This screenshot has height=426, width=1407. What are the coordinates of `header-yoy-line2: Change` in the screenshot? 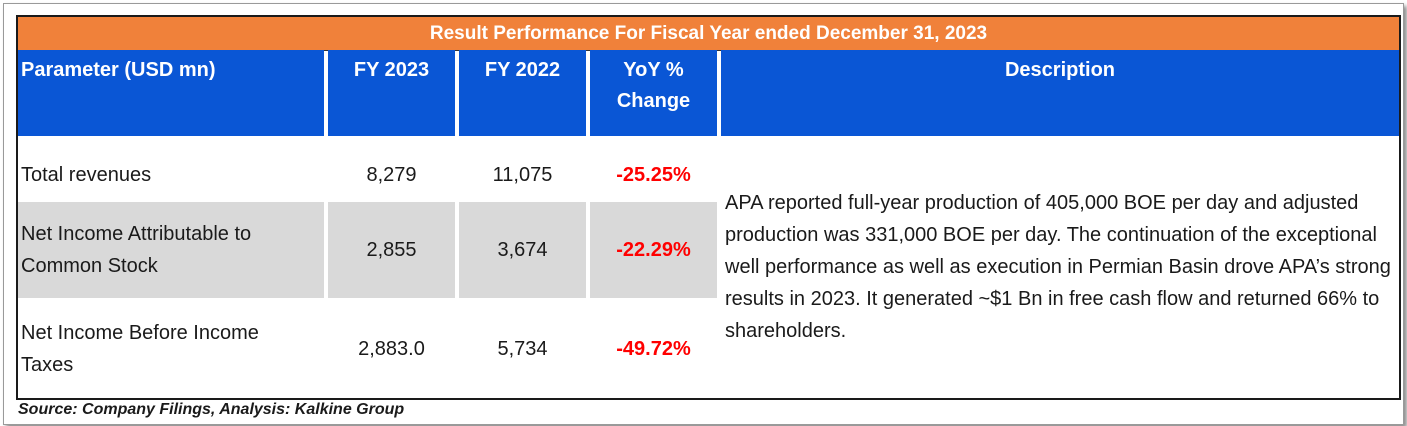 It's located at (653, 101).